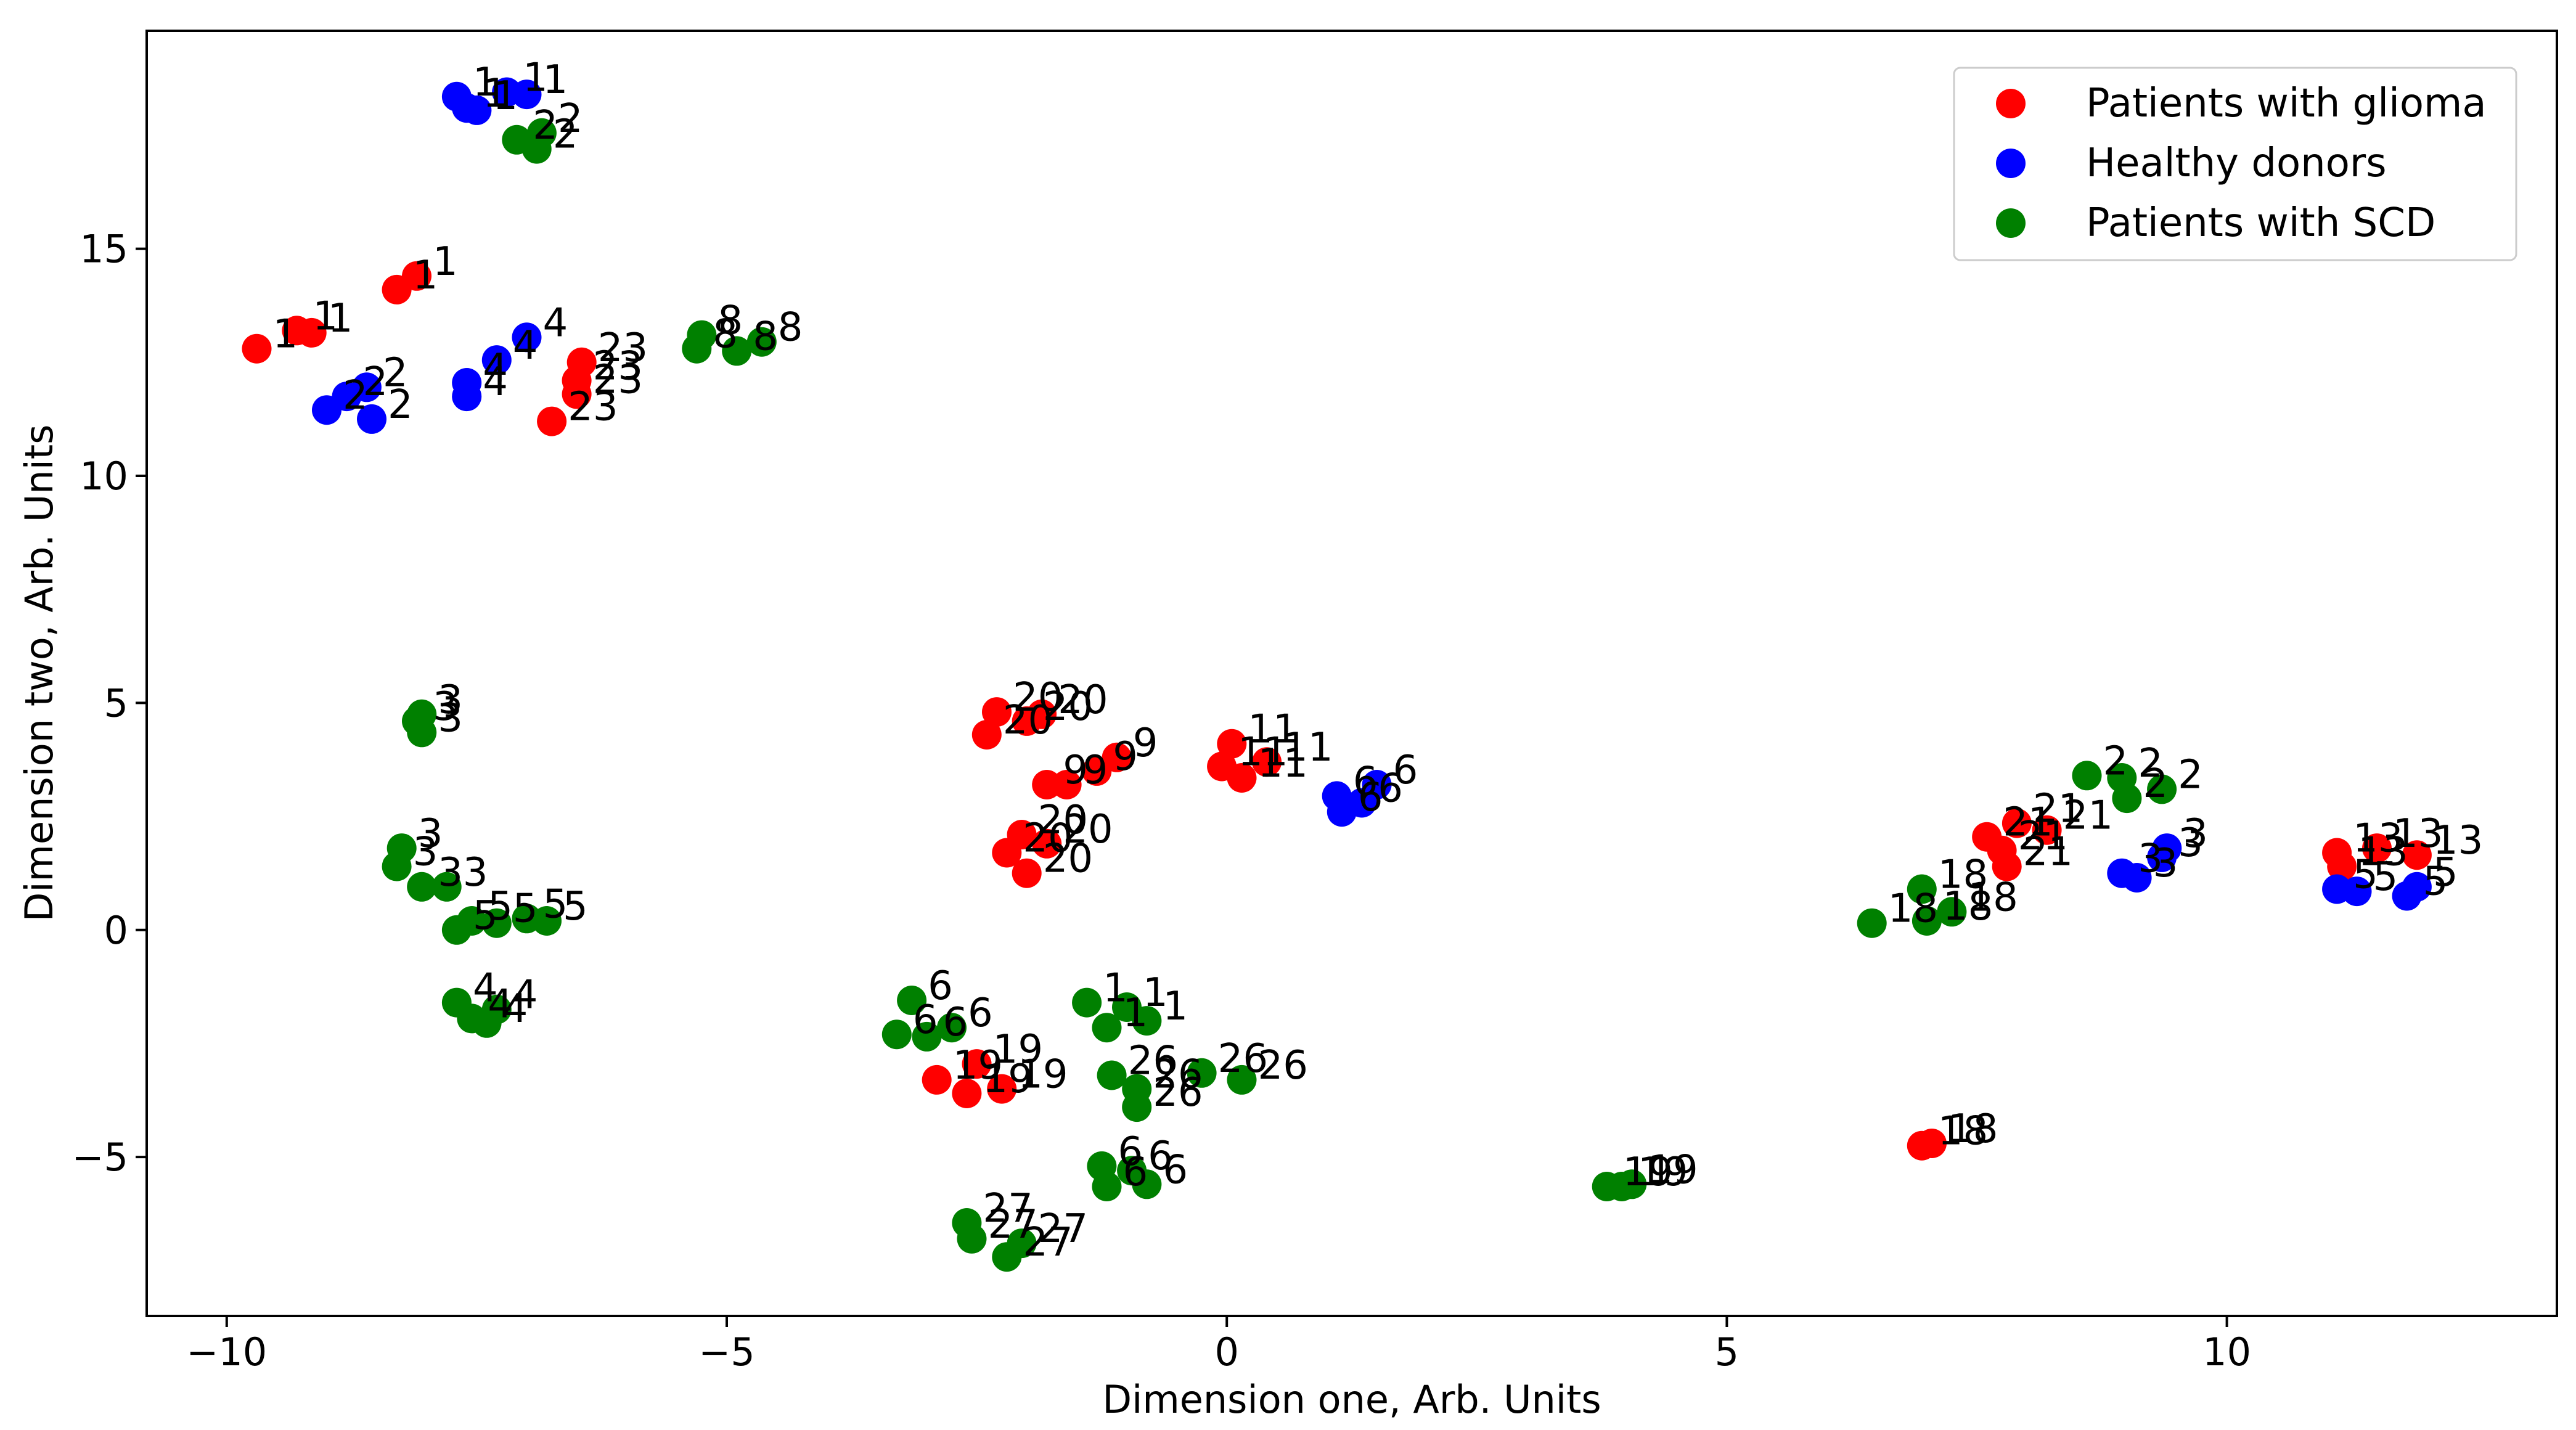 The height and width of the screenshot is (1430, 2576). I want to click on data-label: 23, so click(593, 407).